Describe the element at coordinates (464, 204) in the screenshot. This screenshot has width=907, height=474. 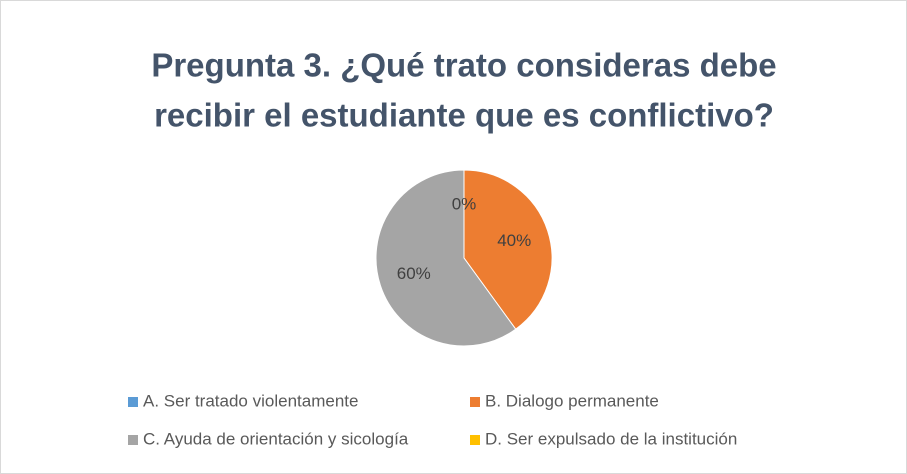
I see `data-label: 0%` at that location.